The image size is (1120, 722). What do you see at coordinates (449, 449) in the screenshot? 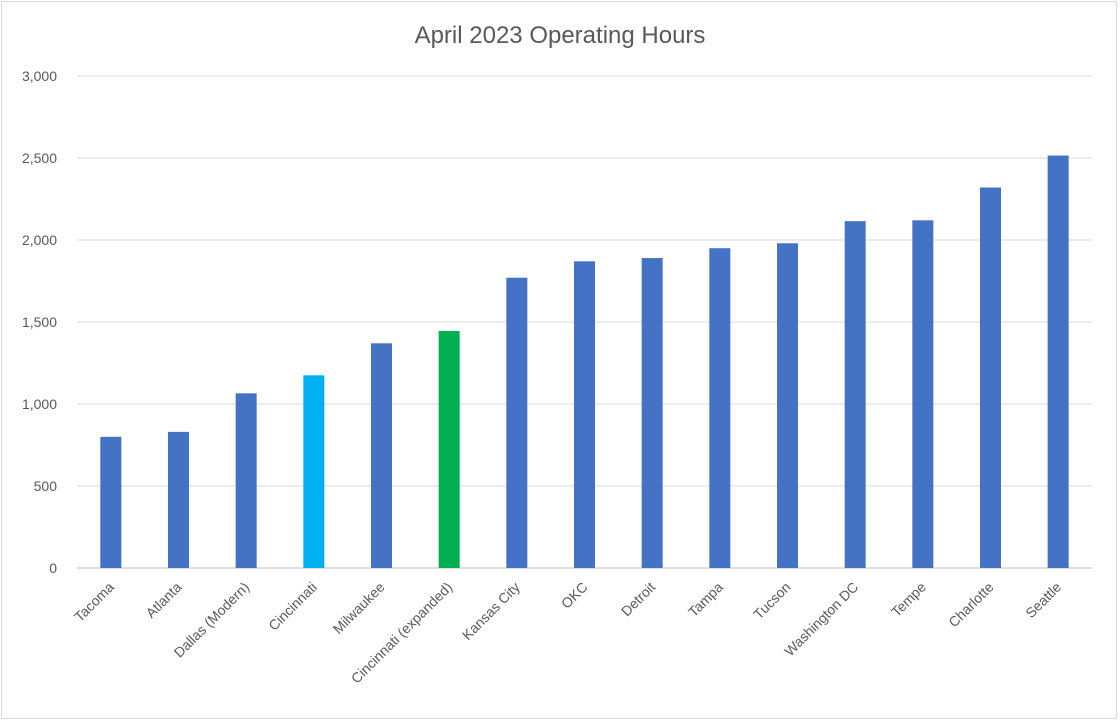
I see `bar-cincinnati-expanded` at bounding box center [449, 449].